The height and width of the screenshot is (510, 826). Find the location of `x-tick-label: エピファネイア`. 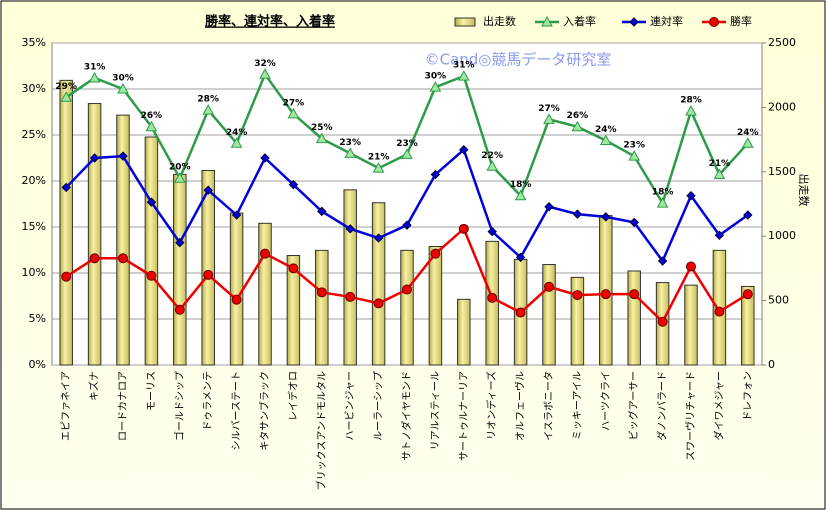

x-tick-label: エピファネイア is located at coordinates (66, 406).